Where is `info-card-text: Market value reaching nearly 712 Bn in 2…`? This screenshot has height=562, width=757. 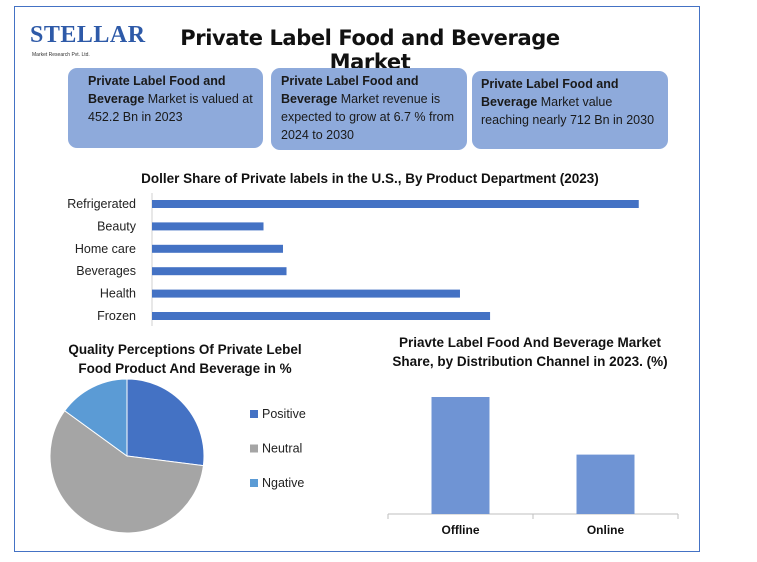
info-card-text: Market value reaching nearly 712 Bn in 2… is located at coordinates (568, 111).